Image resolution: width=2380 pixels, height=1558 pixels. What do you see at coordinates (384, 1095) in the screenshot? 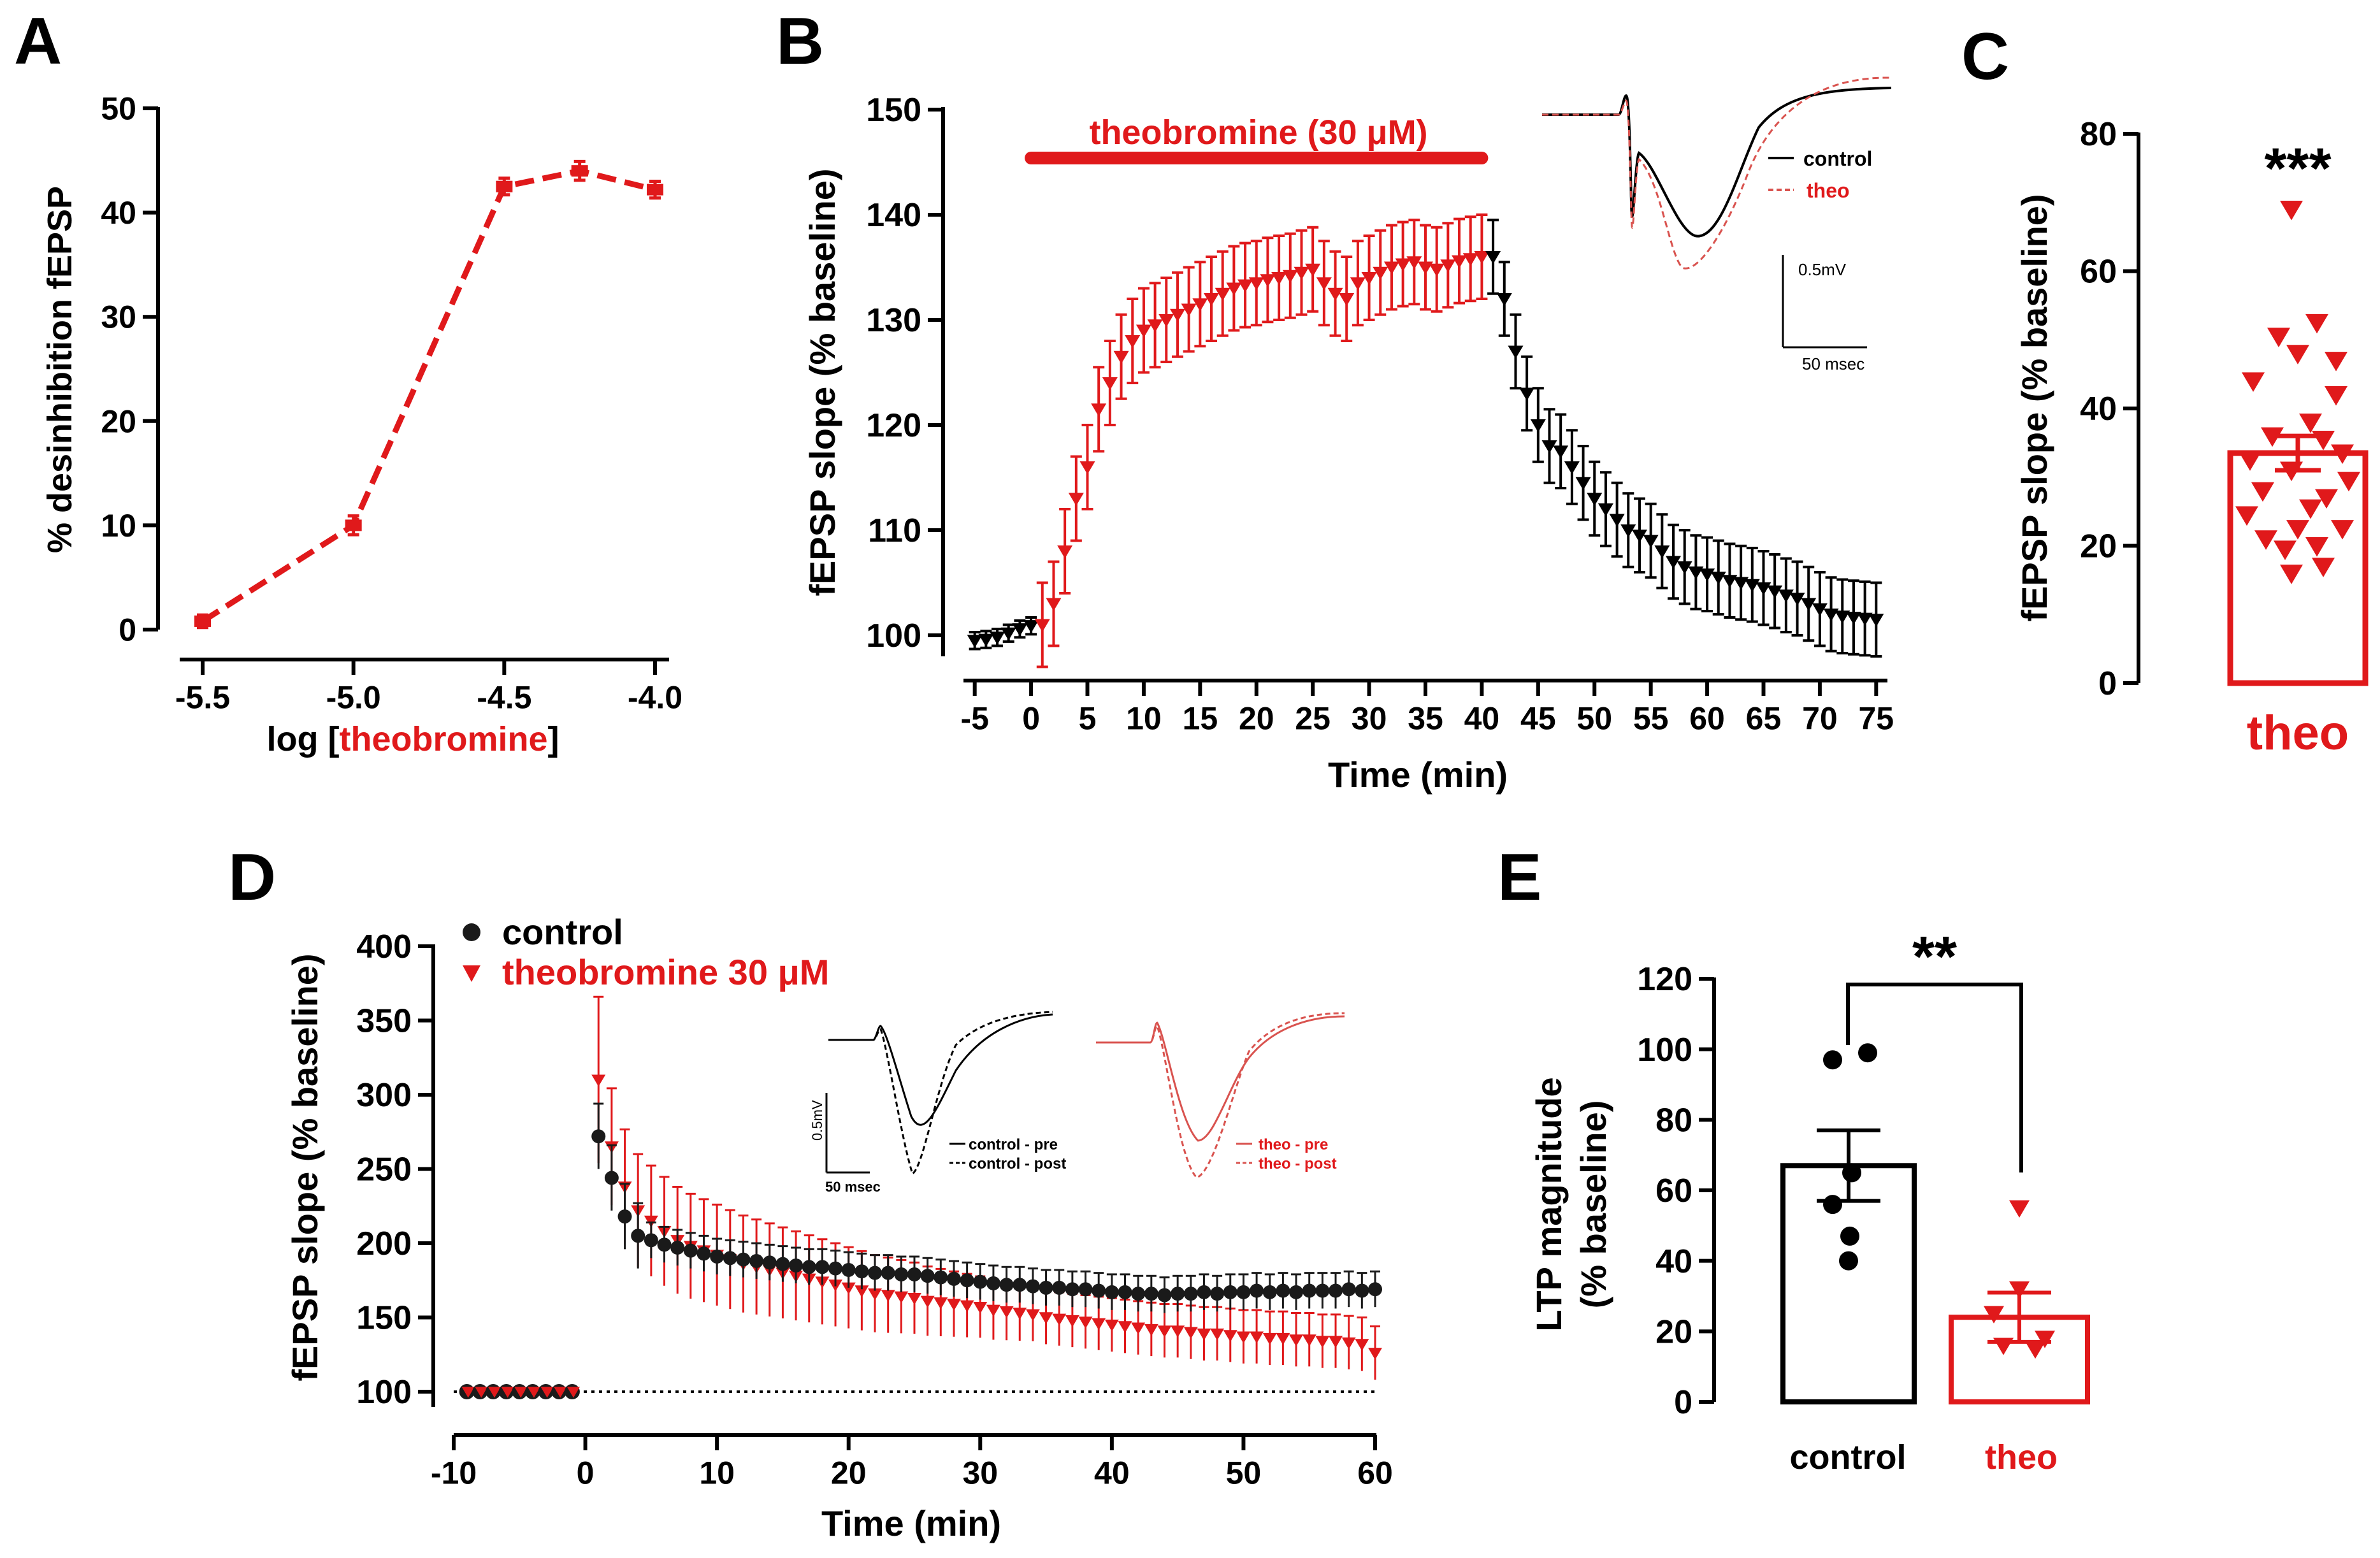
I see `panel-d-ytick-label: 300` at bounding box center [384, 1095].